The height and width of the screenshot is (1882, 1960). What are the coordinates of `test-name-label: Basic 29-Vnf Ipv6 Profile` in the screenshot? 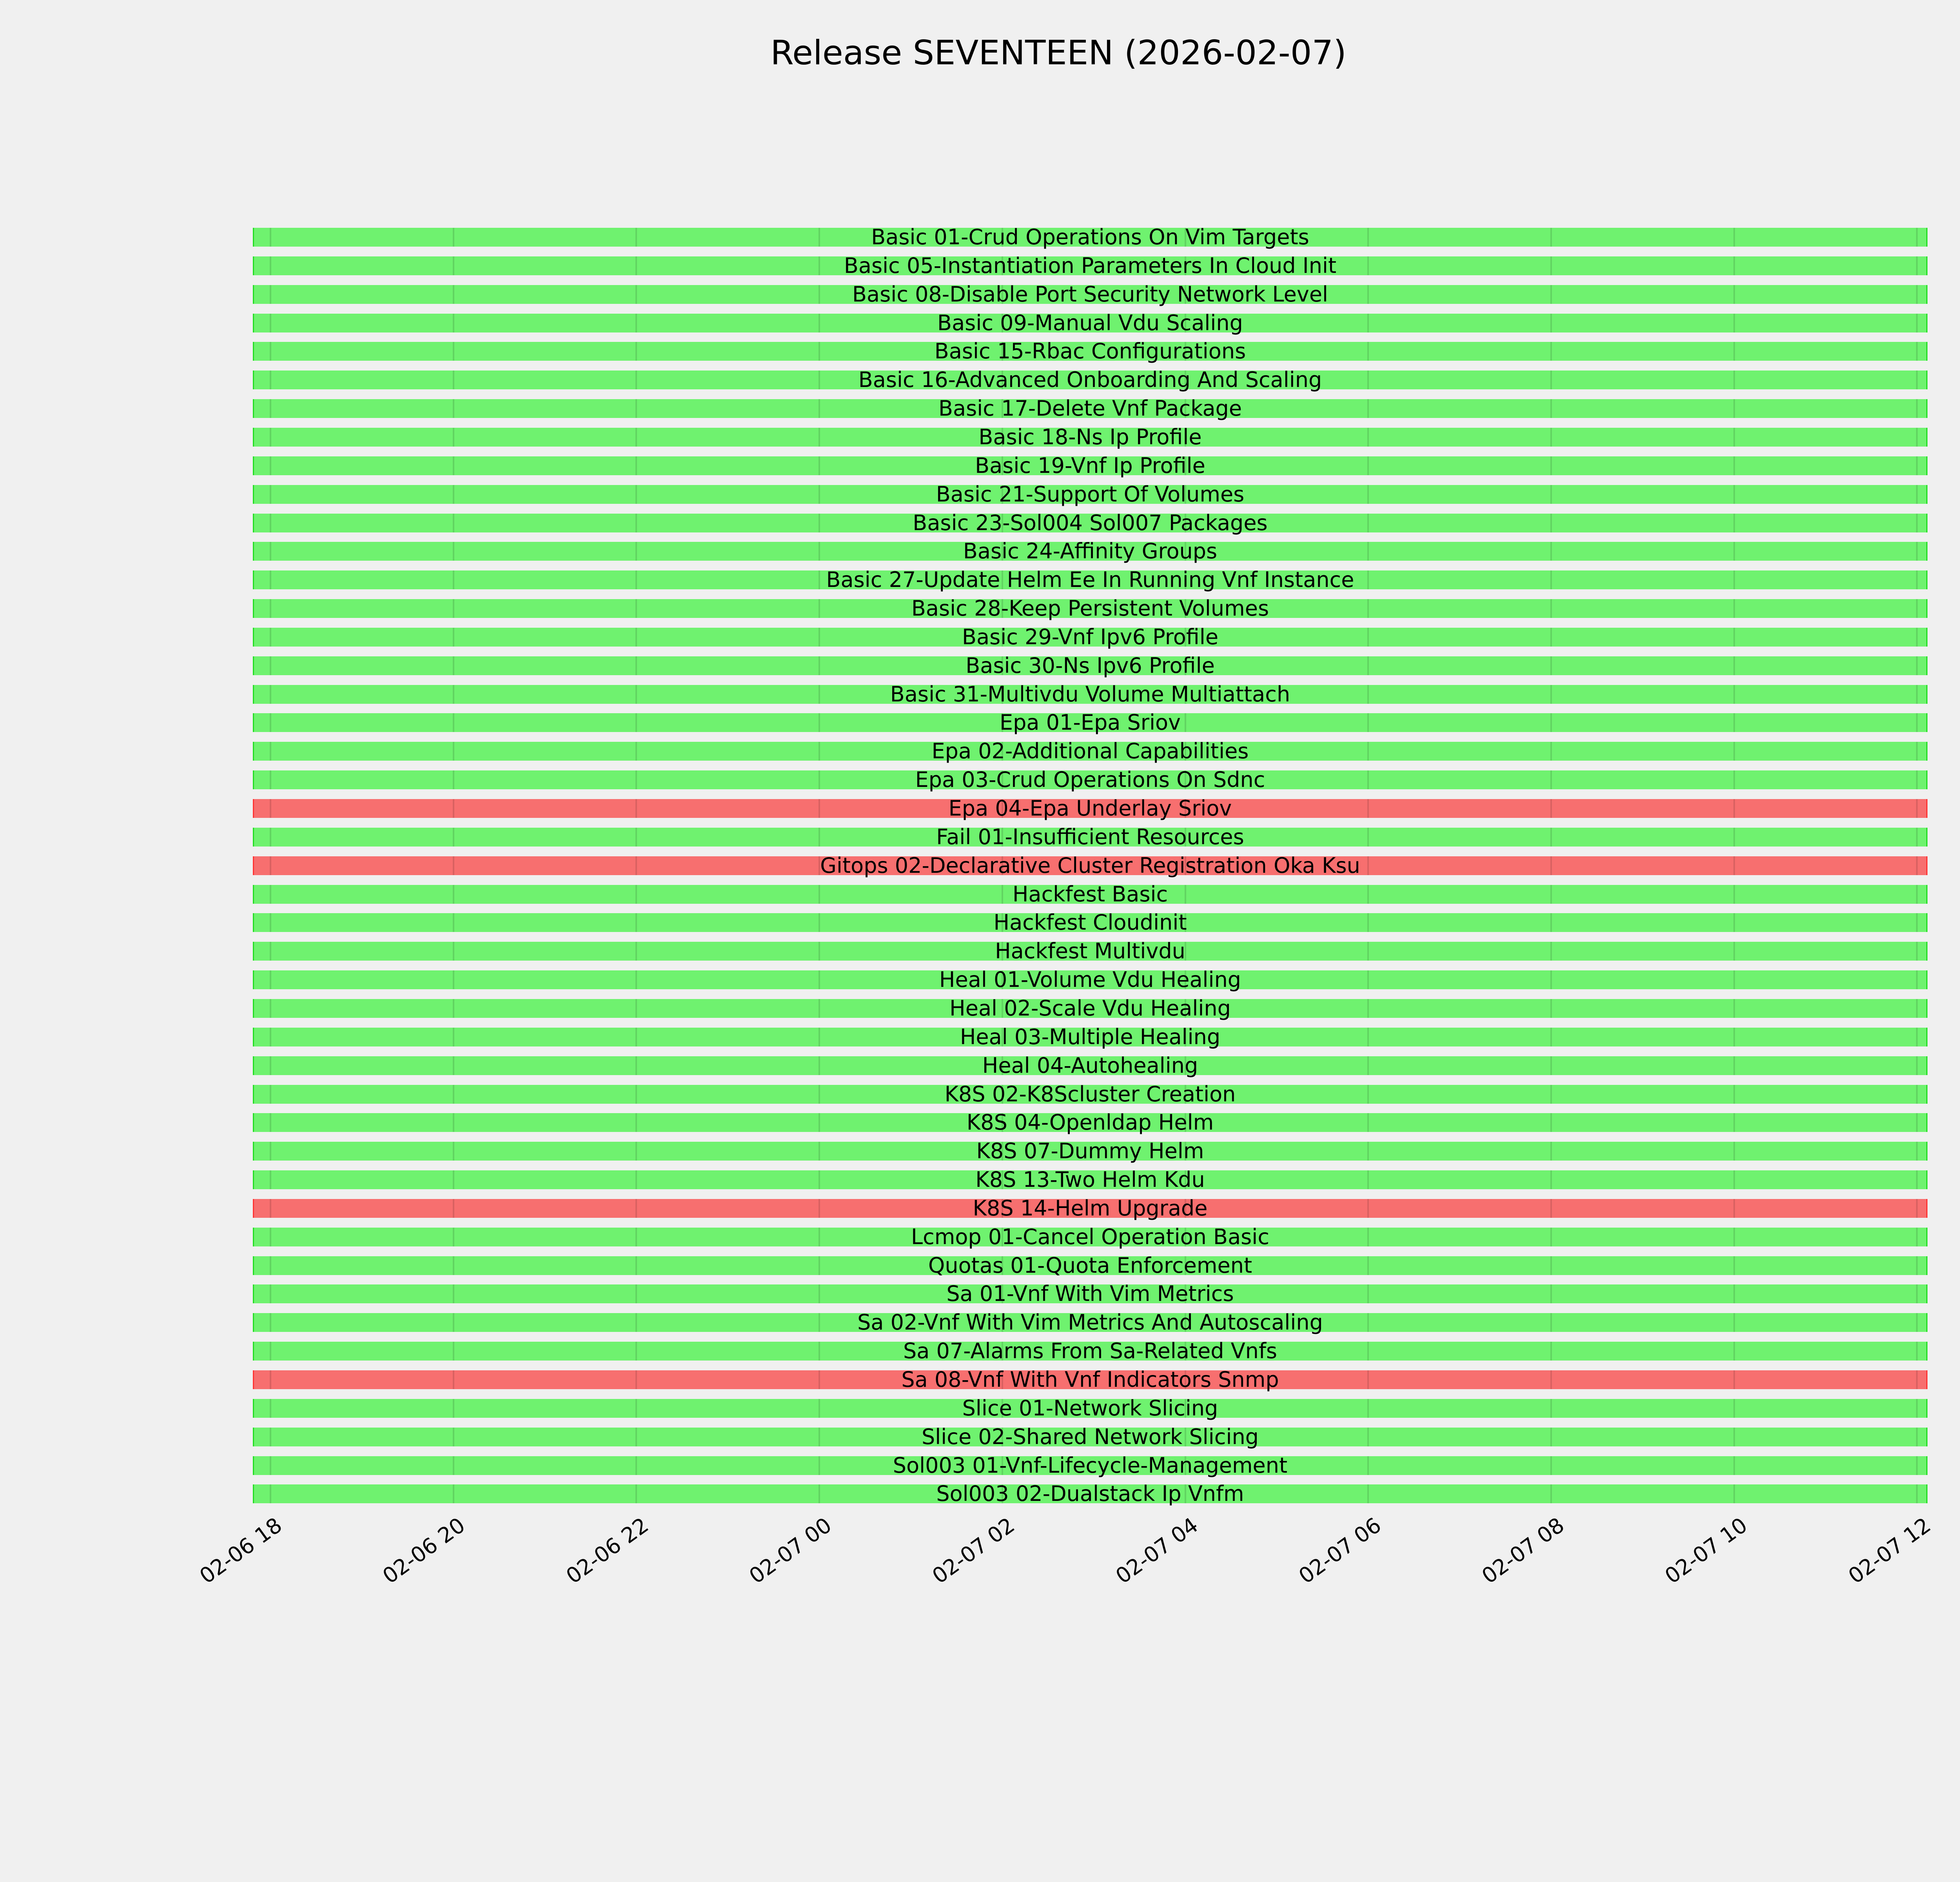 It's located at (1090, 636).